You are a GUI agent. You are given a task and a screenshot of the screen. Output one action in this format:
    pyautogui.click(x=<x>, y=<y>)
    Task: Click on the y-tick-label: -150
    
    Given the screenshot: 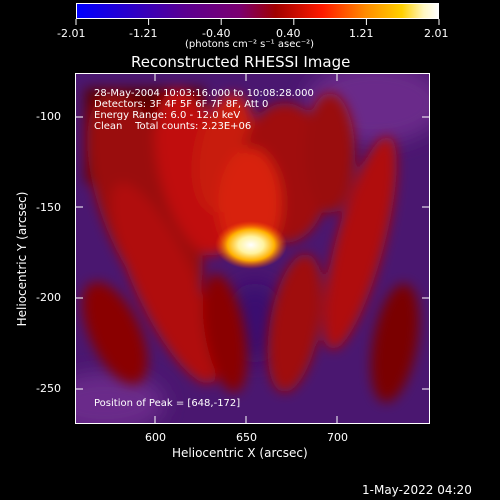 What is the action you would take?
    pyautogui.click(x=48, y=207)
    